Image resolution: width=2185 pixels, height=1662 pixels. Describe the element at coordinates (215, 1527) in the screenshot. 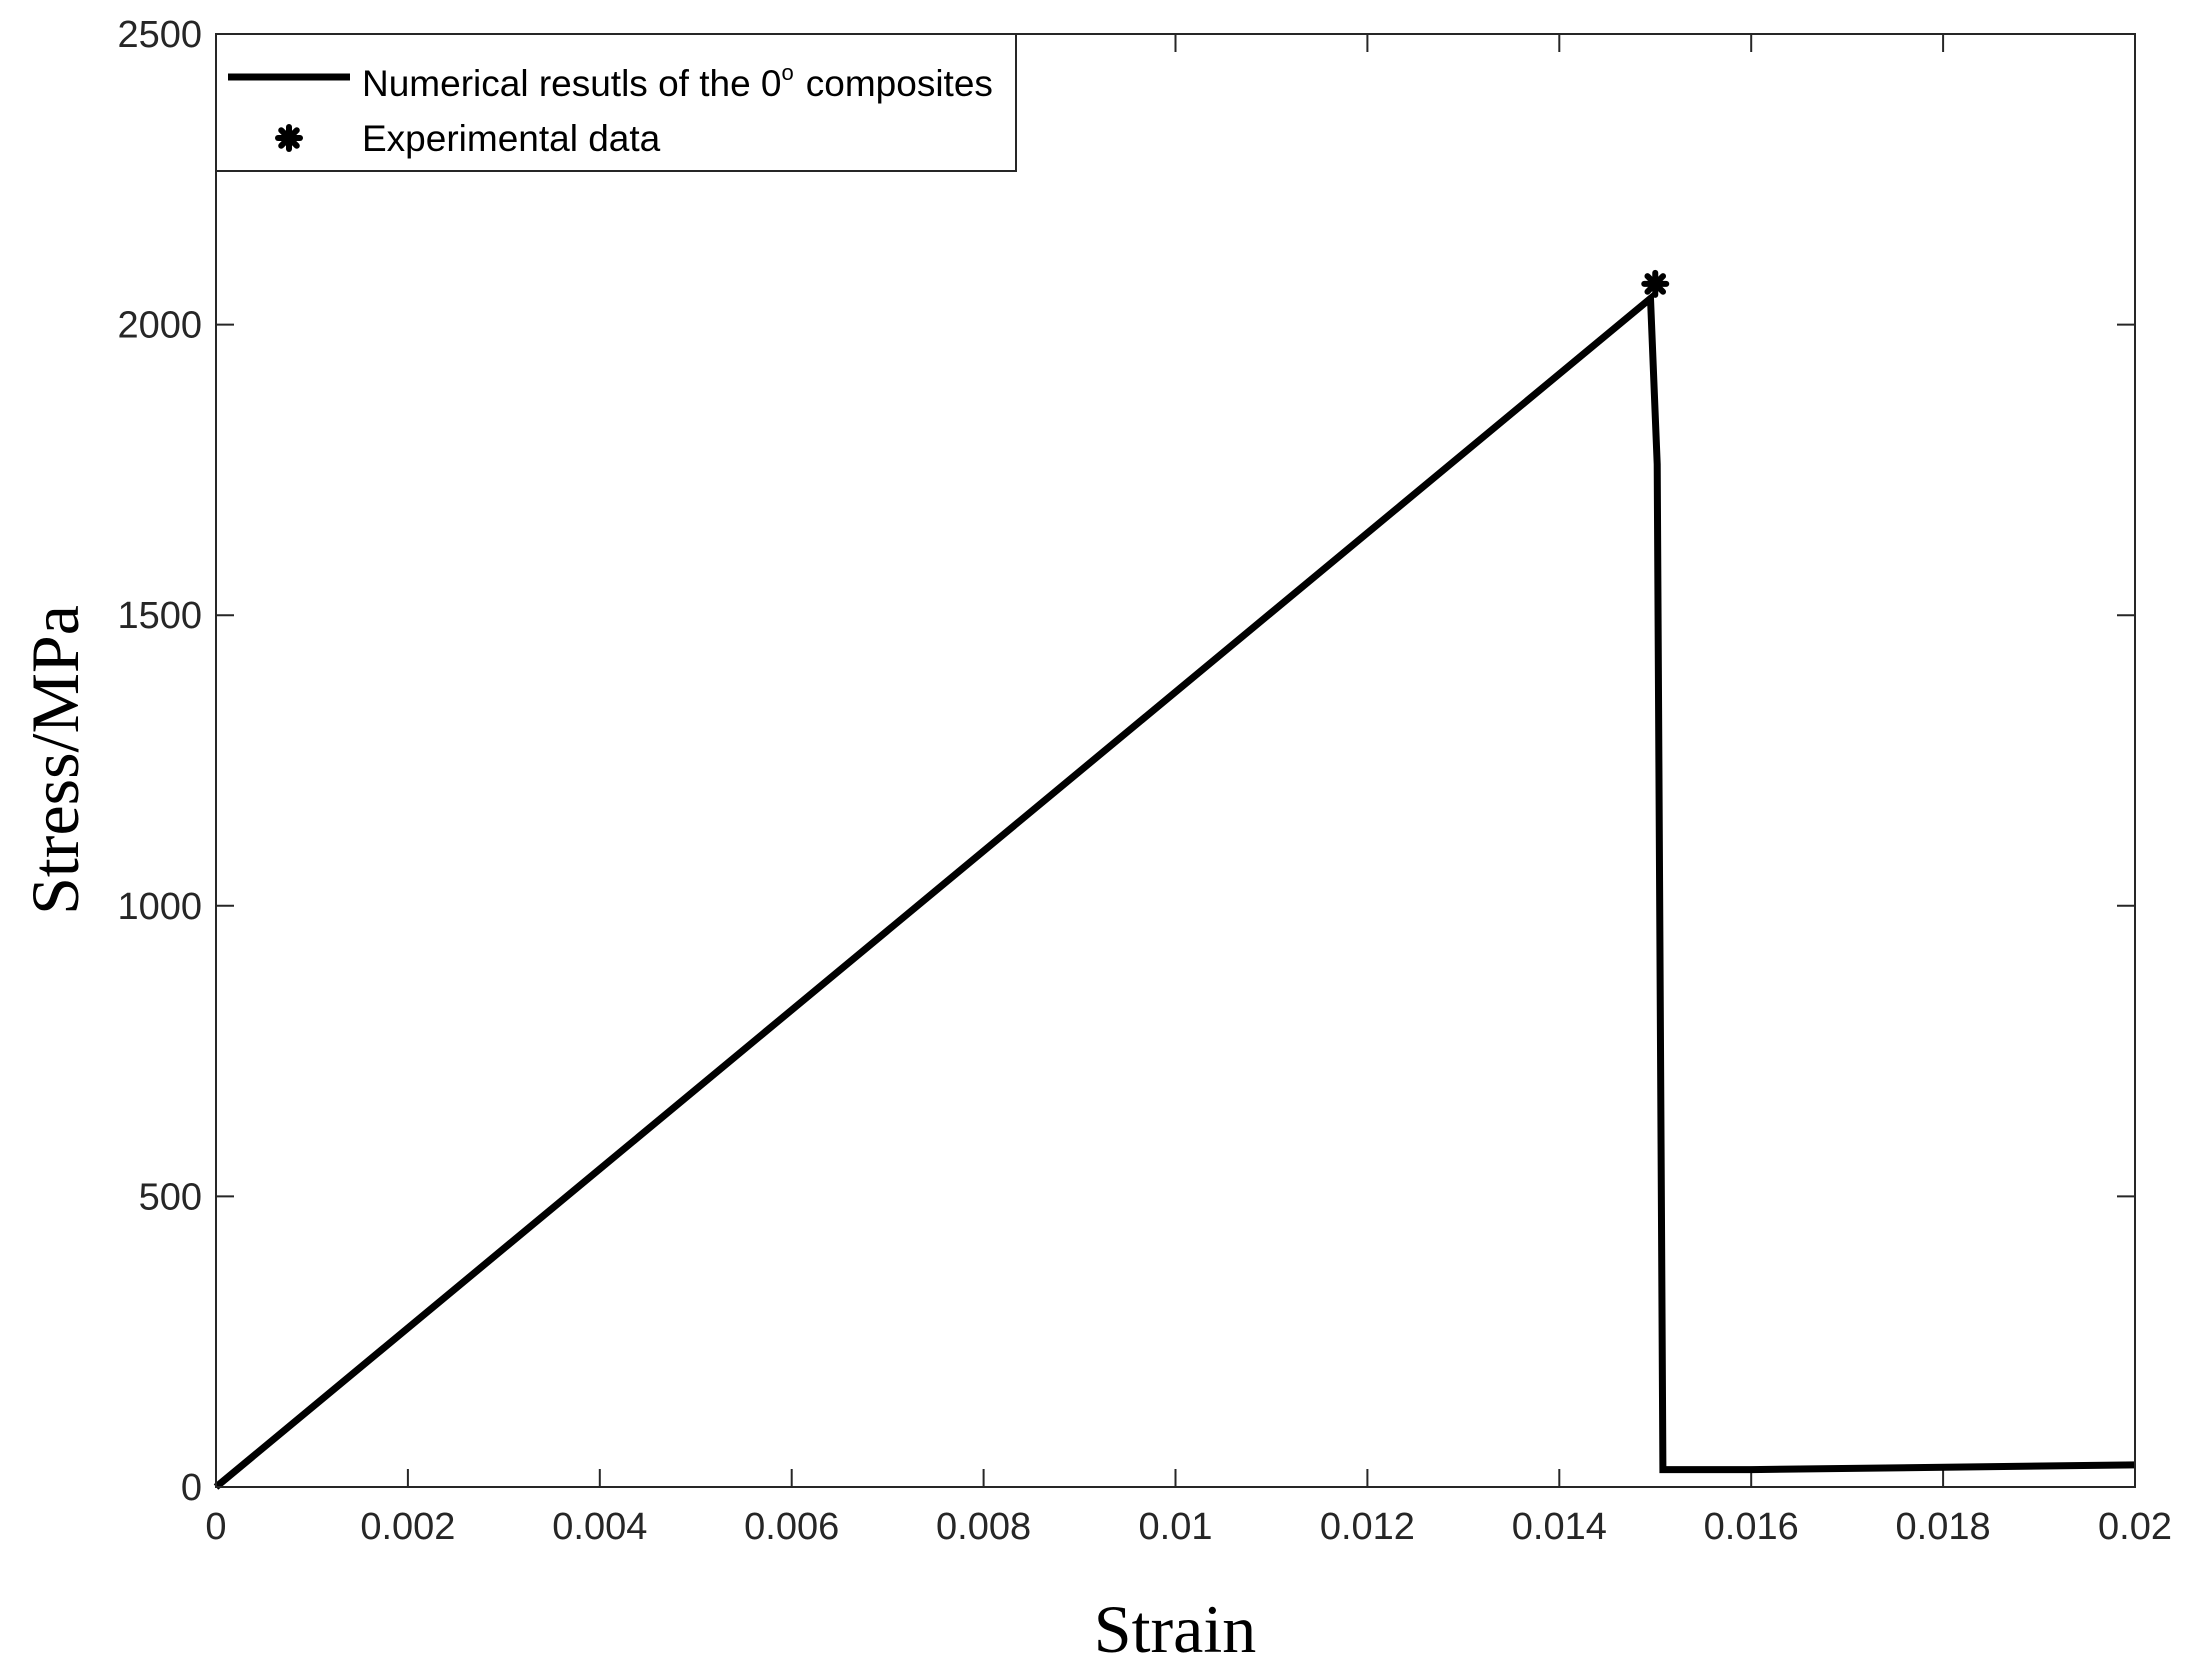

I see `x-tick-label: 0` at that location.